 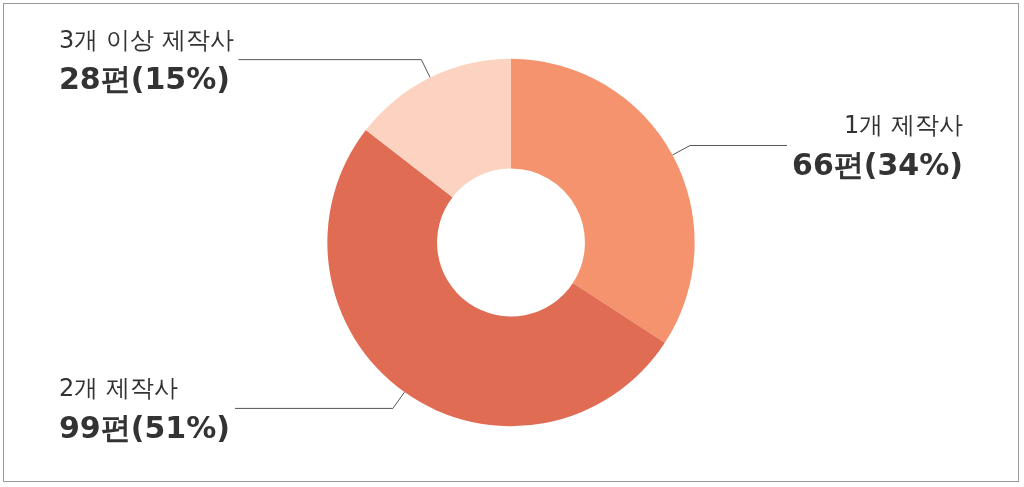 I want to click on slice-label: 2개 제작사, so click(x=118, y=388).